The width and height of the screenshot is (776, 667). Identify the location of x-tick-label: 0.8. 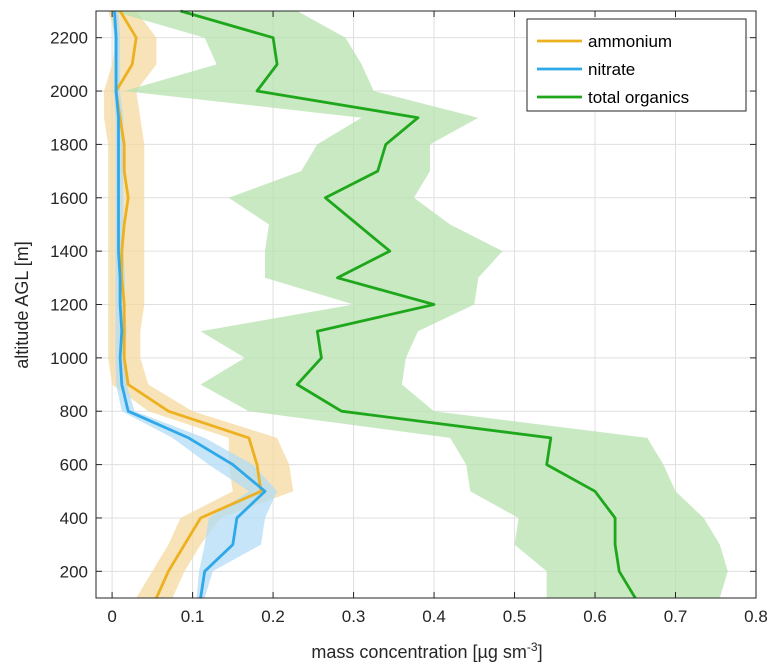
(756, 616).